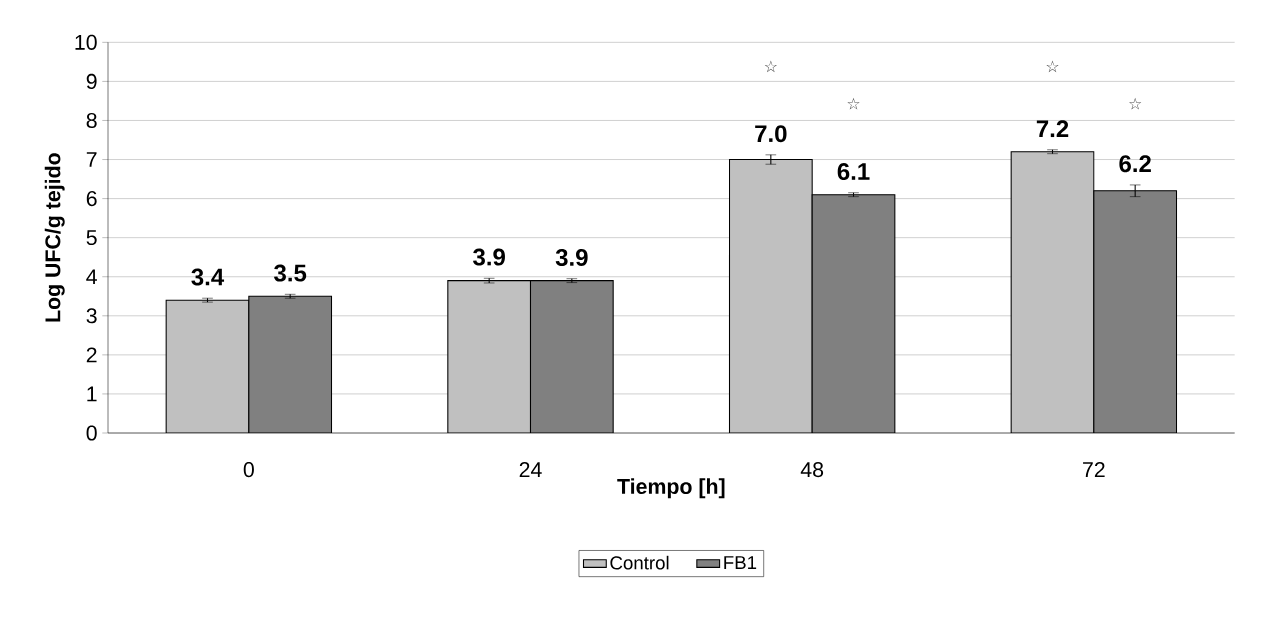 The image size is (1261, 629). Describe the element at coordinates (671, 488) in the screenshot. I see `x-axis-title: Tiempo [h]` at that location.